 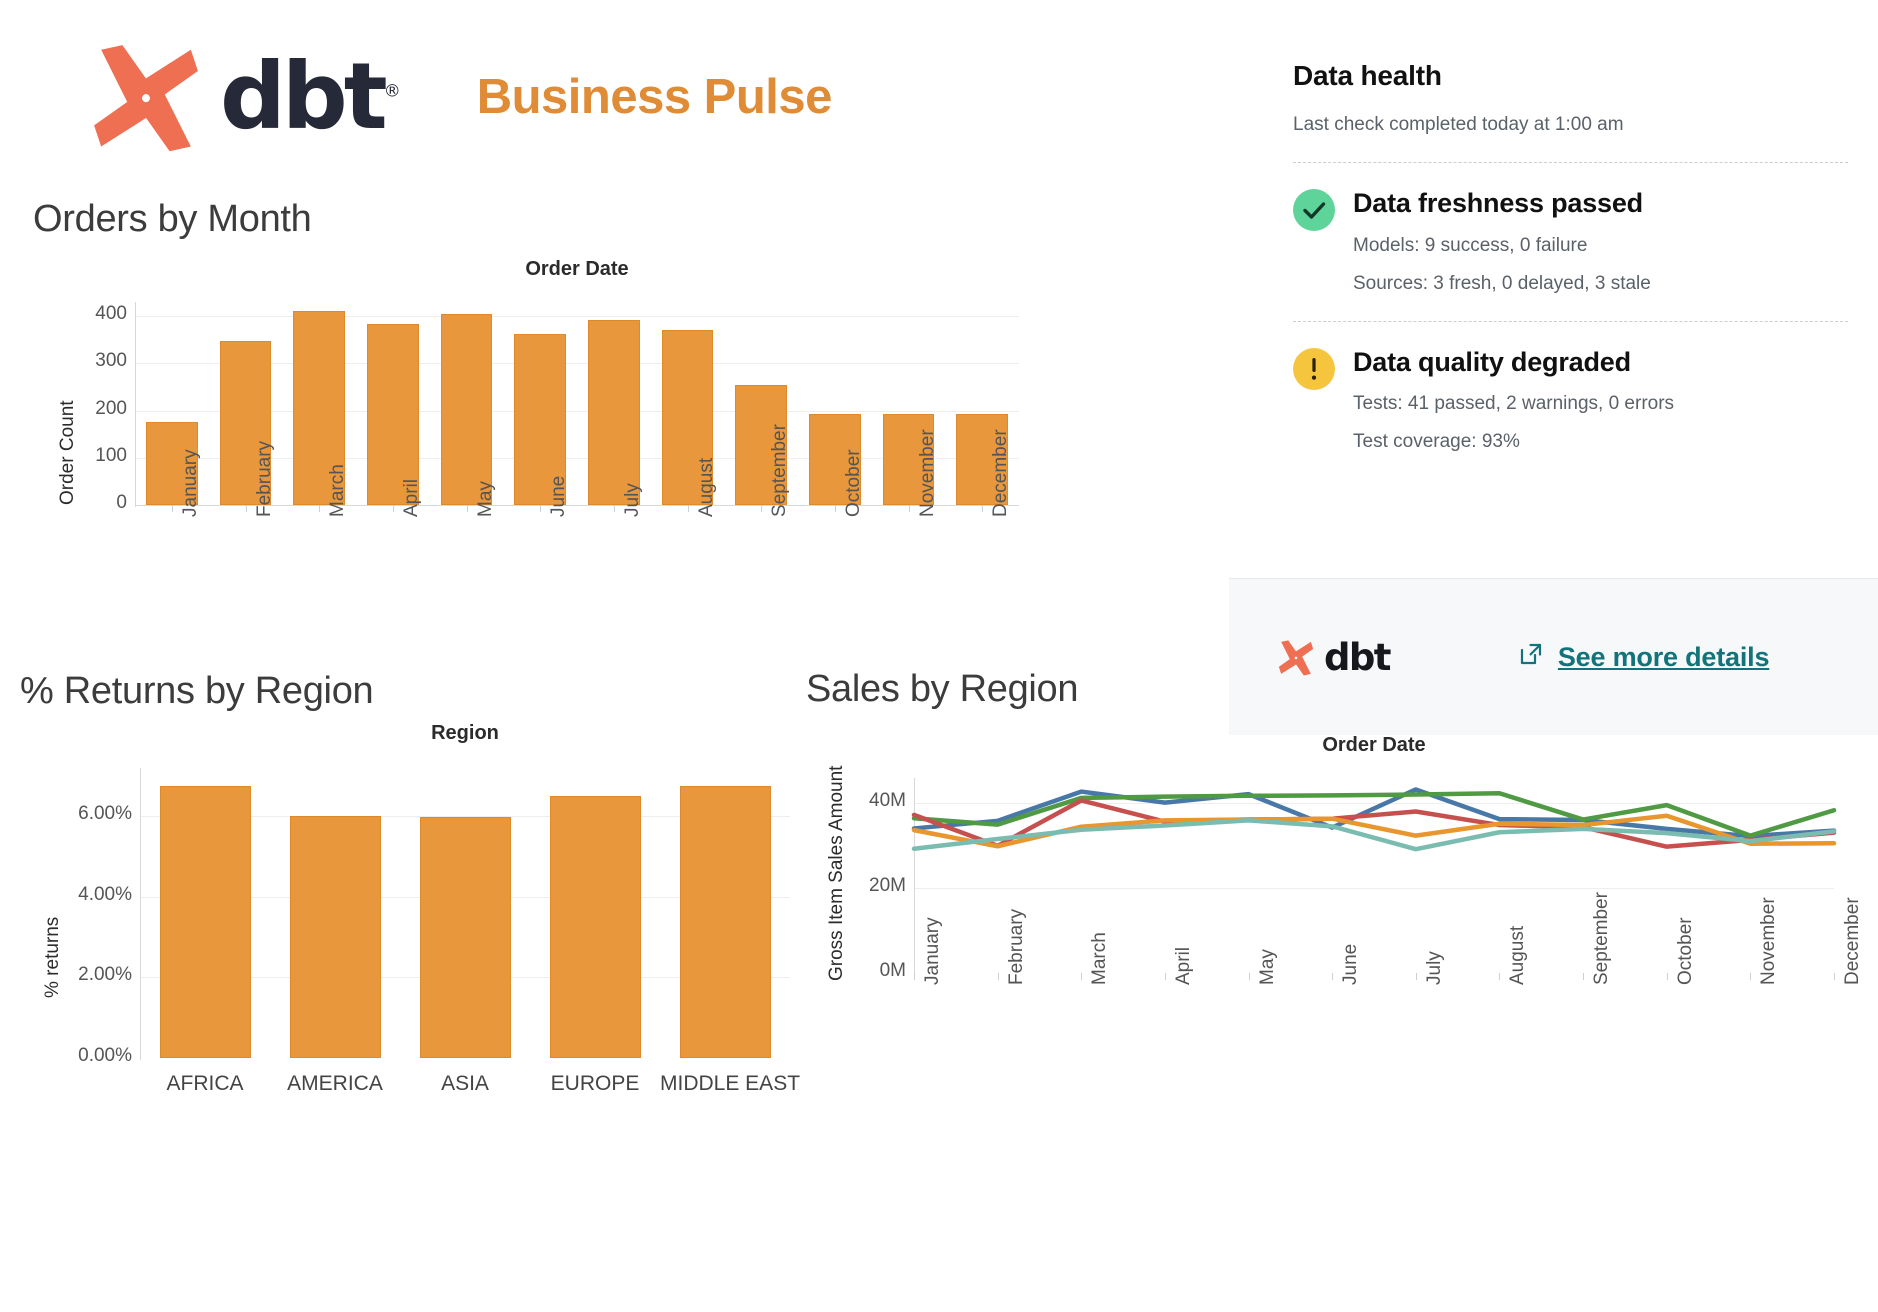 What do you see at coordinates (146, 97) in the screenshot?
I see `dbt-x-logo-icon` at bounding box center [146, 97].